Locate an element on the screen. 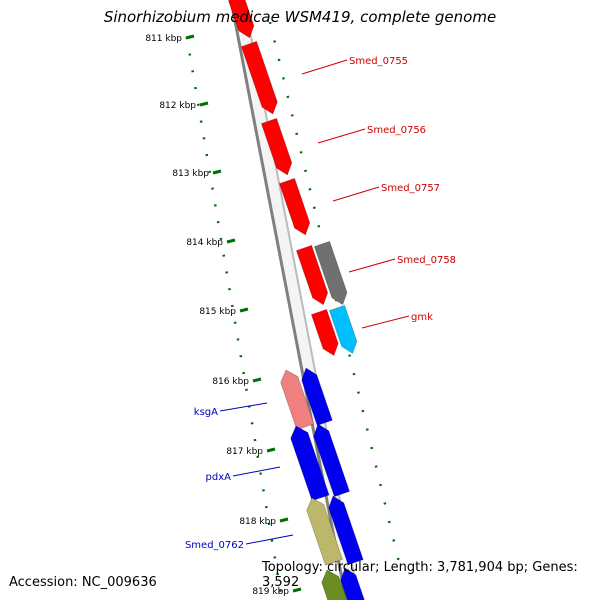 Image resolution: width=600 pixels, height=600 pixels. scale-label: 812 kbp is located at coordinates (177, 106).